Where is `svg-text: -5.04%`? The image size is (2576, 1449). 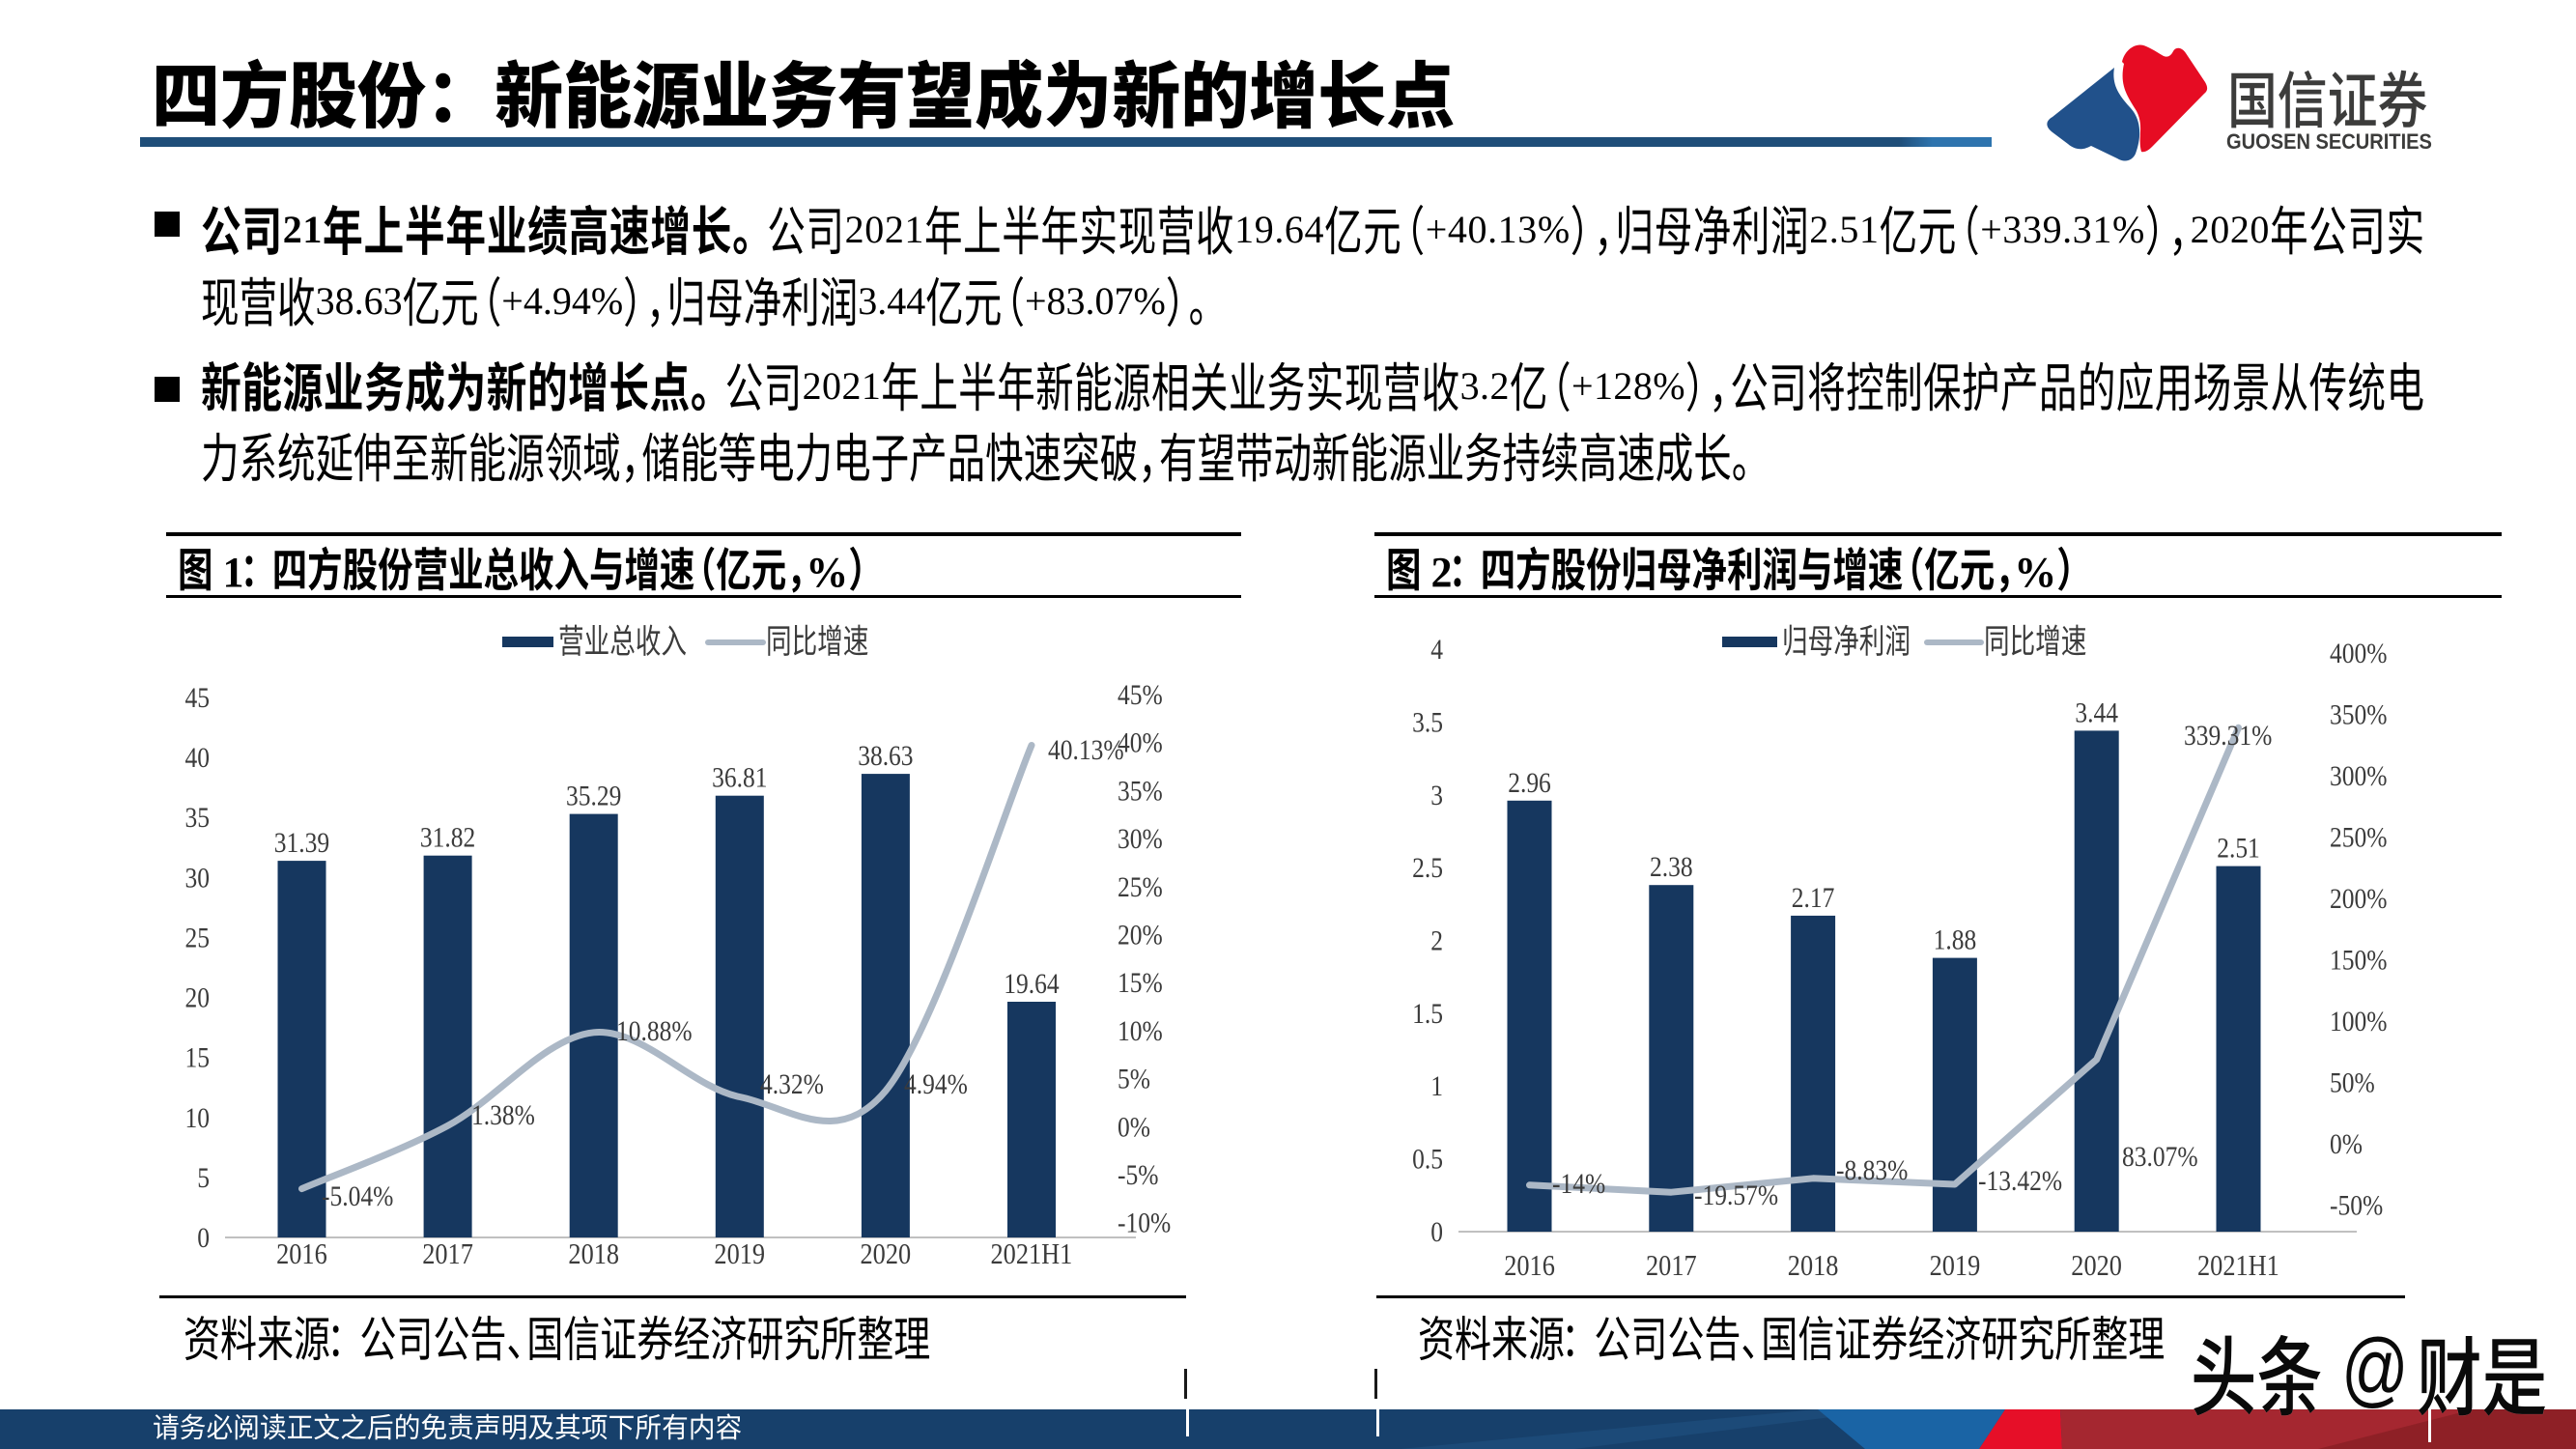 svg-text: -5.04% is located at coordinates (357, 1196).